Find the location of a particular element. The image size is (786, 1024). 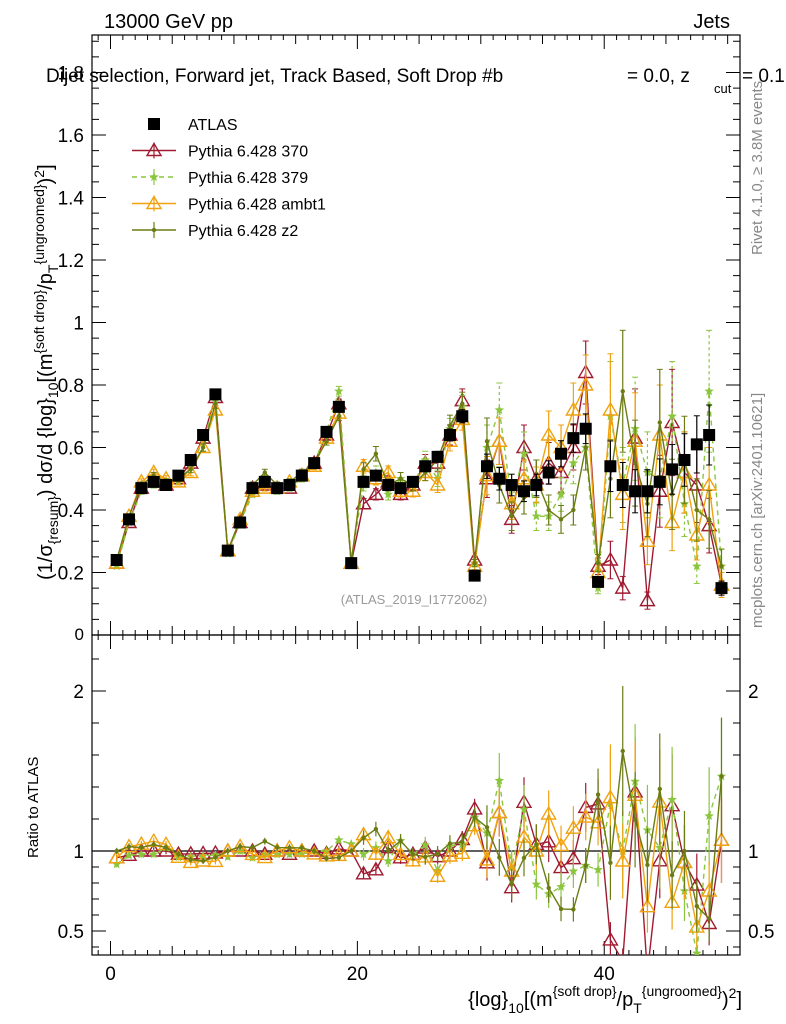

x-tick-label: 40 is located at coordinates (604, 974).